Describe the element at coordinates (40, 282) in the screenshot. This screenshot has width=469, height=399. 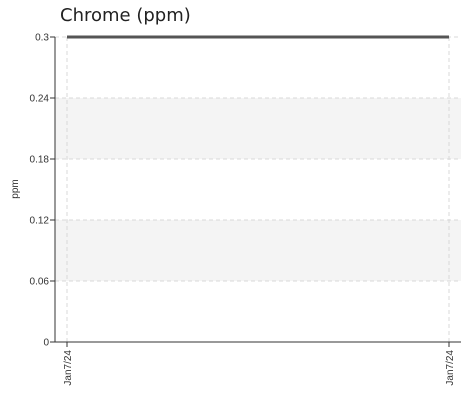
I see `y-tick-label: 0.06` at that location.